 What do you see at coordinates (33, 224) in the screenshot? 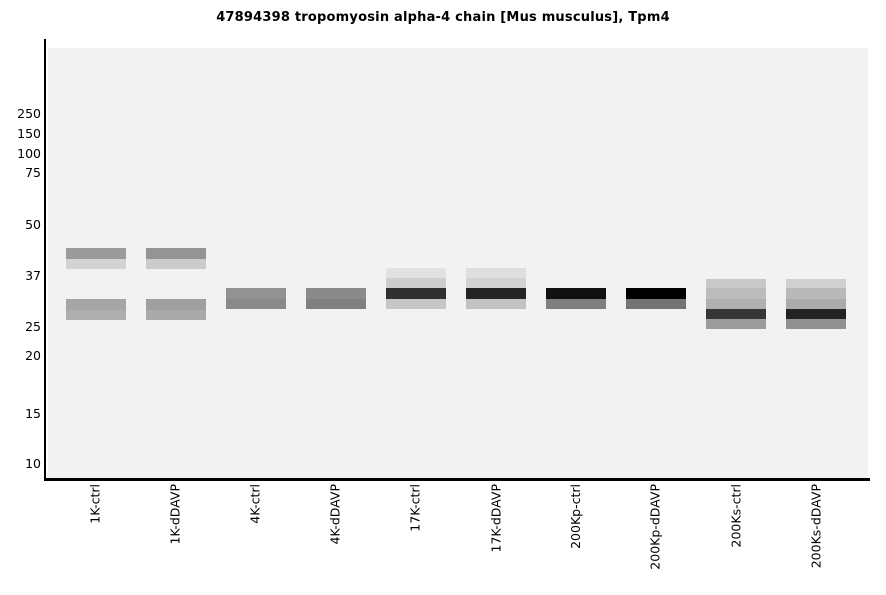
I see `y-tick-label-50: 50` at bounding box center [33, 224].